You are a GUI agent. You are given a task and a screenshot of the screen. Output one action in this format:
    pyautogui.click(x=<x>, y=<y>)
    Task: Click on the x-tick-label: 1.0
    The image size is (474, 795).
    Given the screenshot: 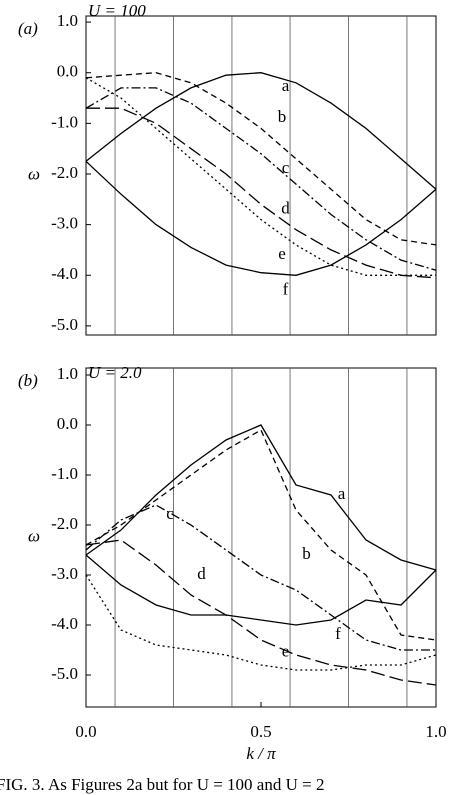 What is the action you would take?
    pyautogui.click(x=435, y=731)
    